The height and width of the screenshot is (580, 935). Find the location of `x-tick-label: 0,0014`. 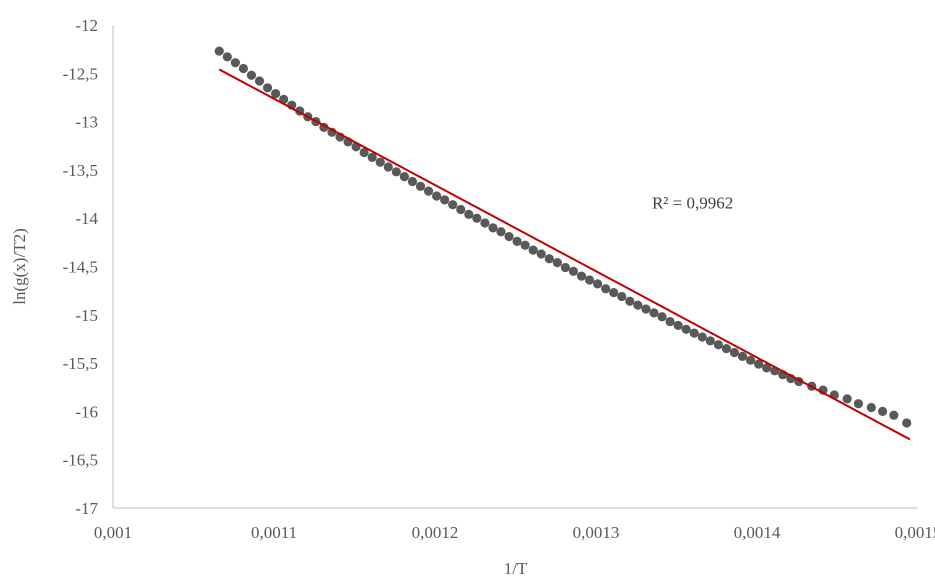

x-tick-label: 0,0014 is located at coordinates (757, 532).